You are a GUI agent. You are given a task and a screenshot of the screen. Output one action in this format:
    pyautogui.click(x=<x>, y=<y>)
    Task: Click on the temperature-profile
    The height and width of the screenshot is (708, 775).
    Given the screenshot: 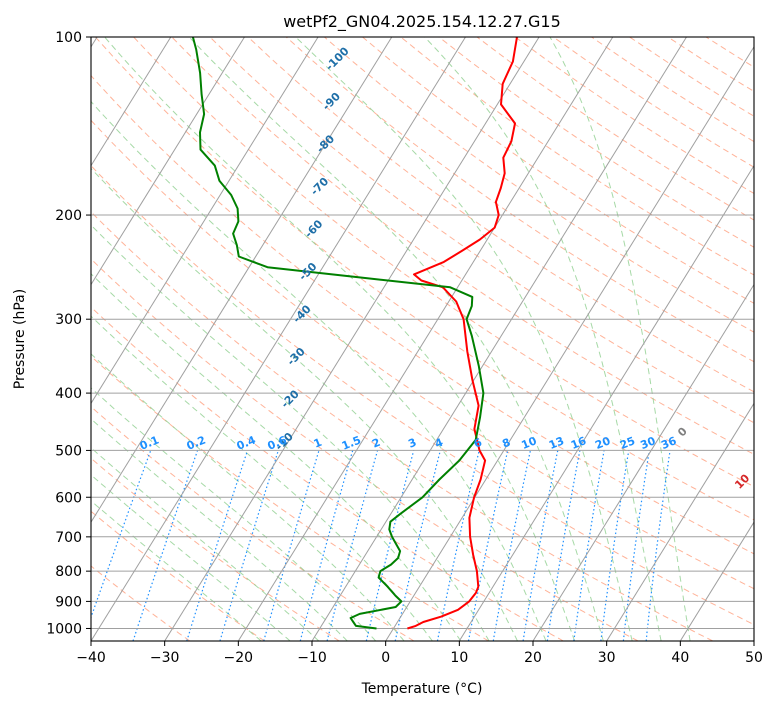 What is the action you would take?
    pyautogui.click(x=462, y=333)
    